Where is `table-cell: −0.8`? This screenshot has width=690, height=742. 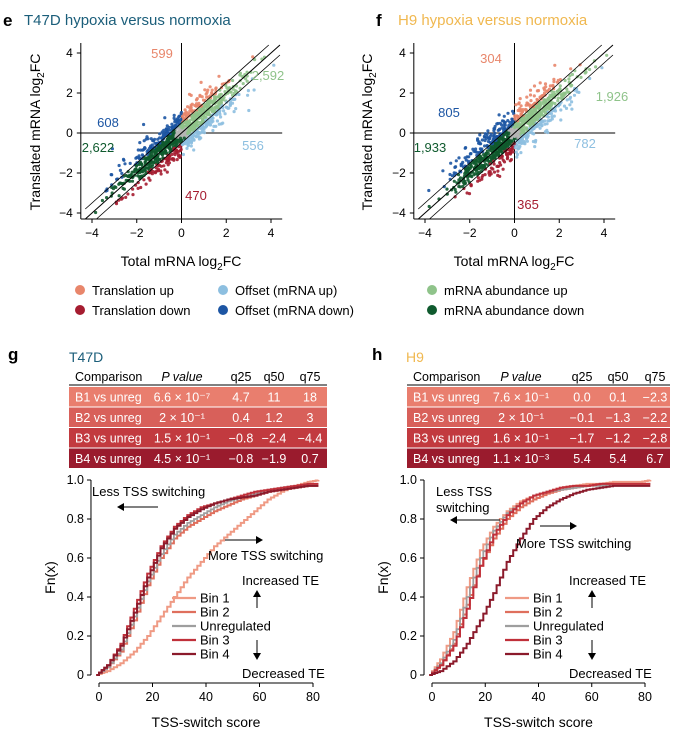 table-cell: −0.8 is located at coordinates (241, 459).